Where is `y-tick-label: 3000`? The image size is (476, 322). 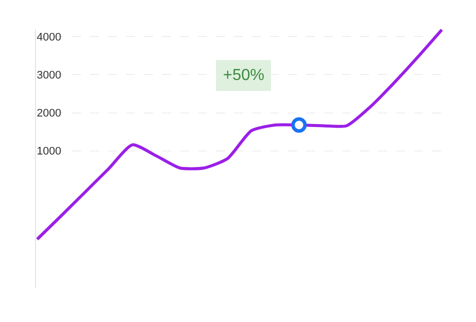 y-tick-label: 3000 is located at coordinates (49, 76).